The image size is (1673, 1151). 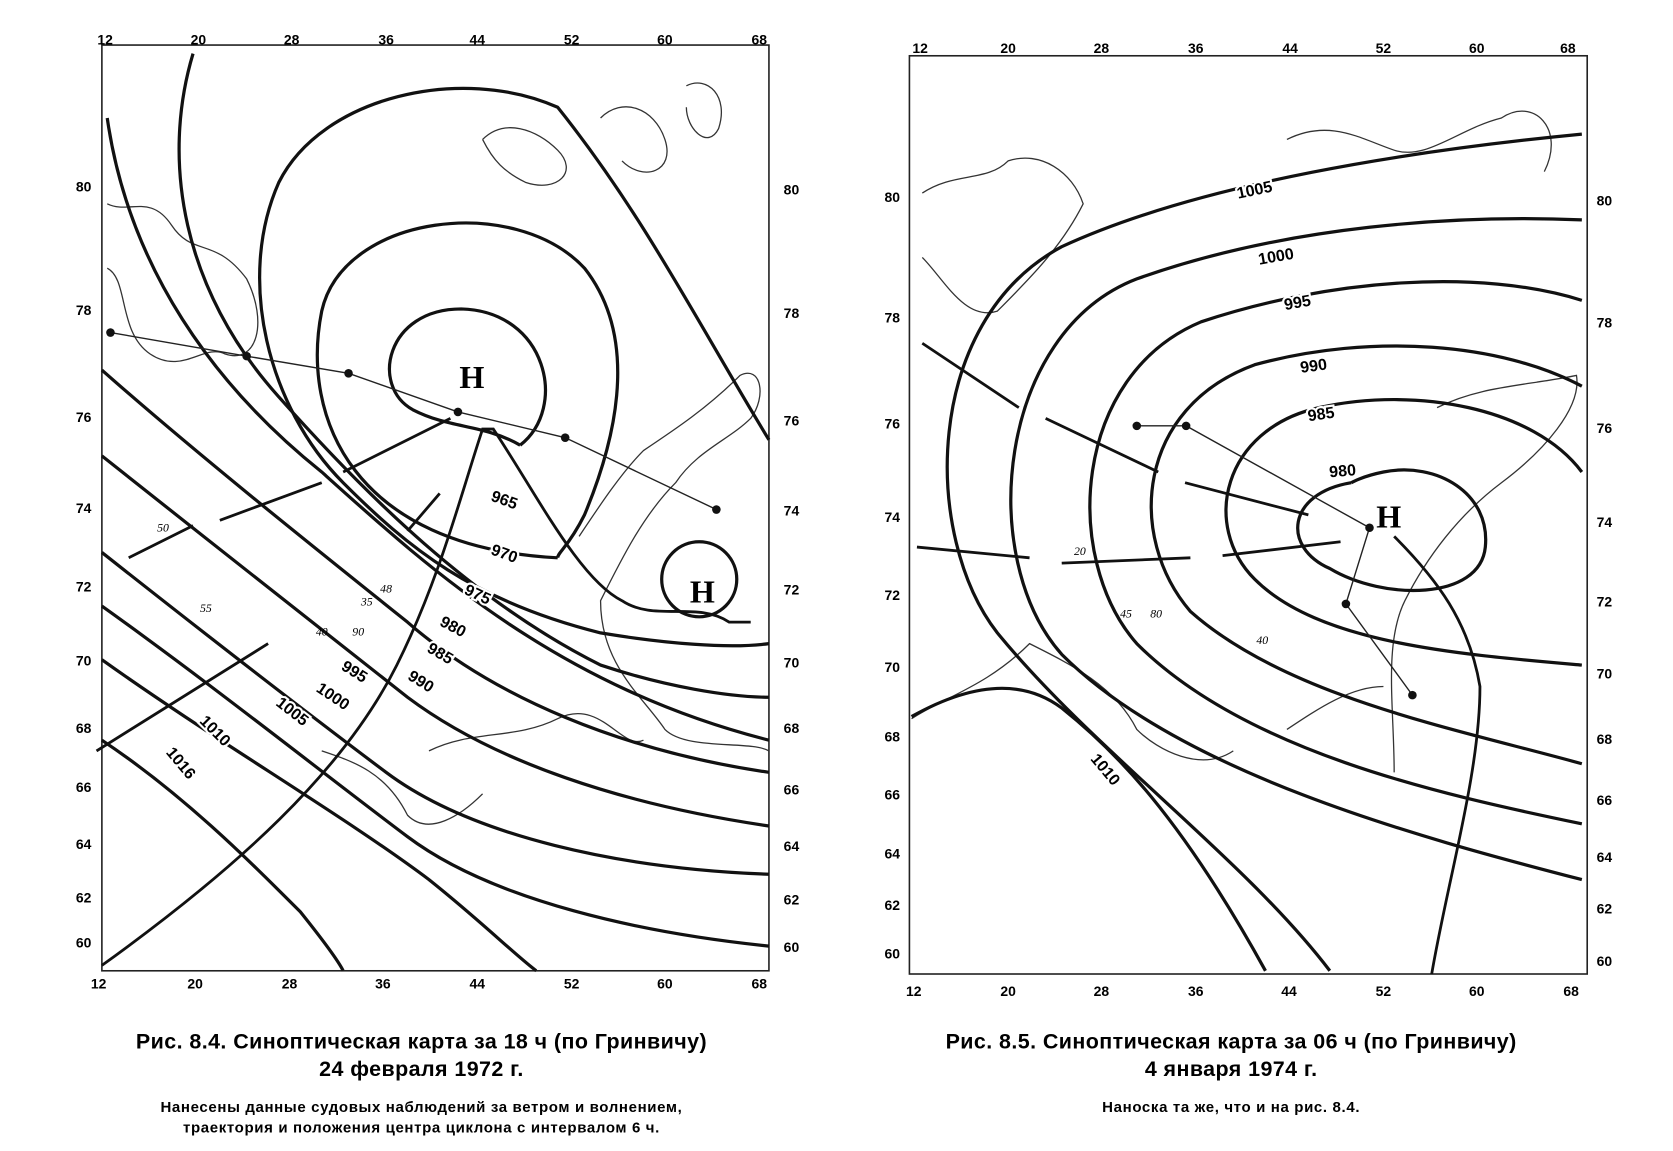 I want to click on wind-label: 55, so click(x=206, y=608).